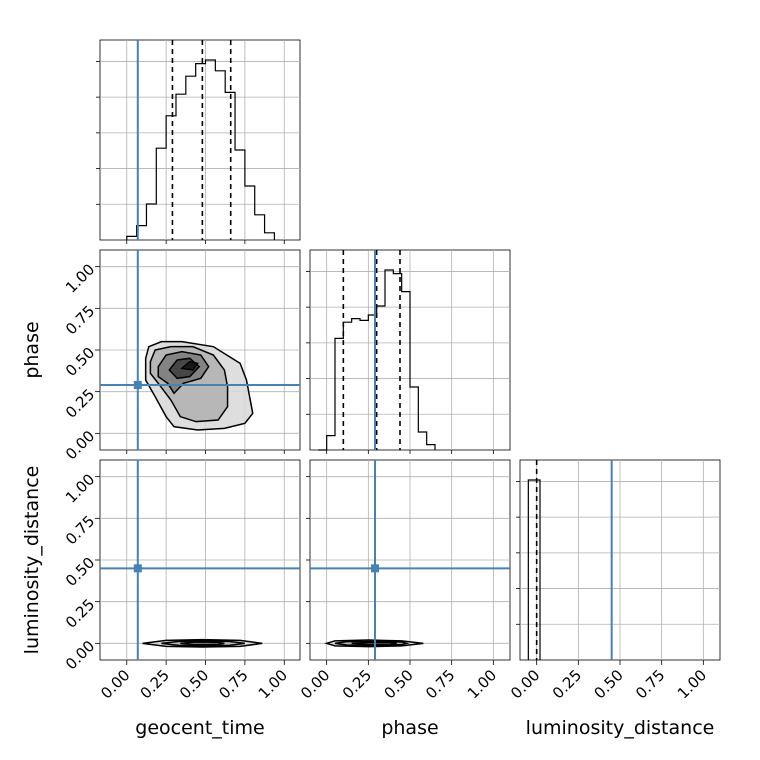  I want to click on panel-frame-geocent_time-geocent_time, so click(200, 140).